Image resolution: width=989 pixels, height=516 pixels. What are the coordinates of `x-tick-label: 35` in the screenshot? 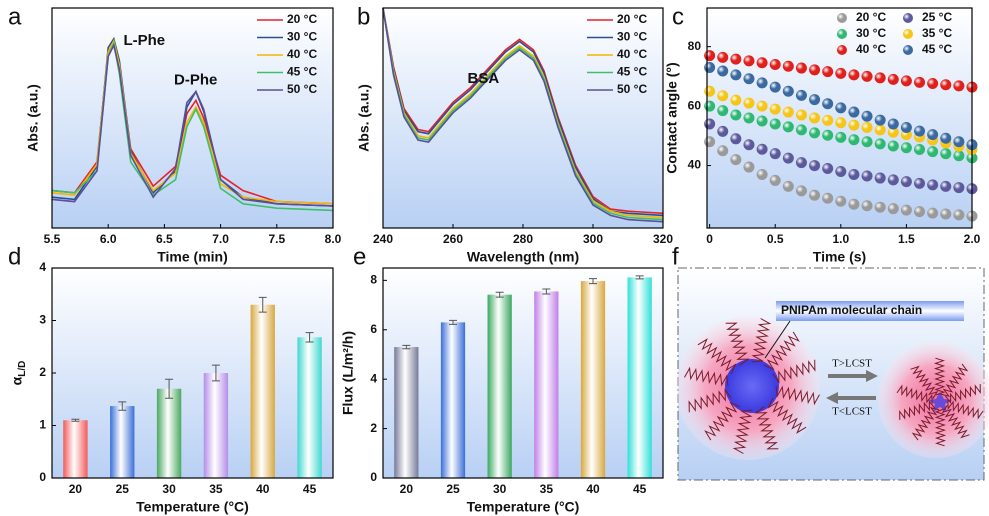 It's located at (216, 489).